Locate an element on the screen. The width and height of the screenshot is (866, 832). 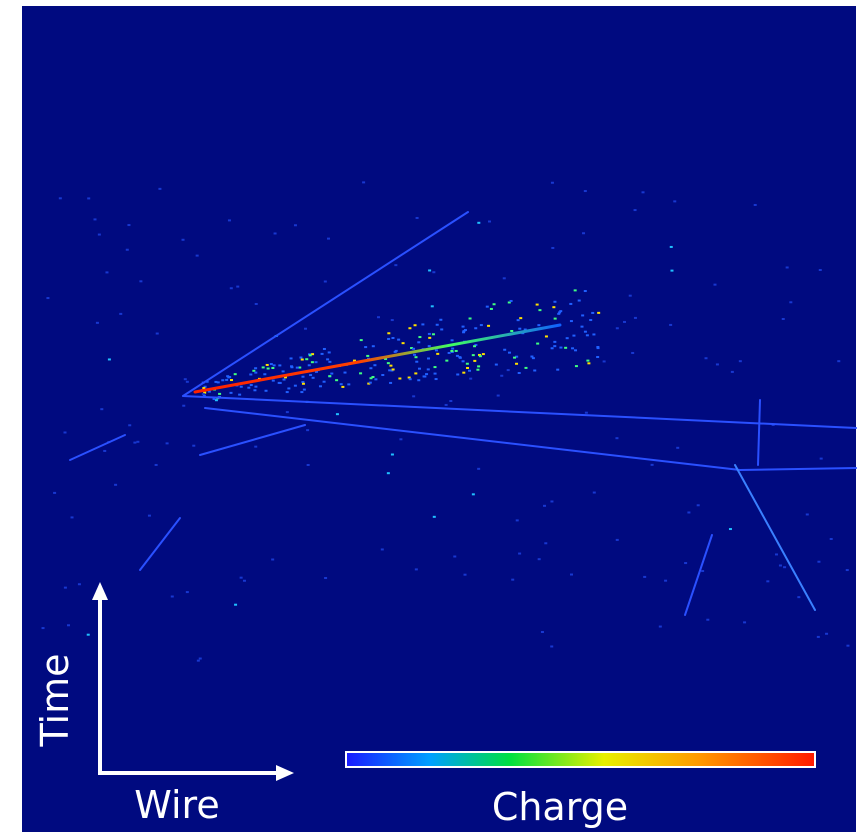
time-label: Time is located at coordinates (55, 701).